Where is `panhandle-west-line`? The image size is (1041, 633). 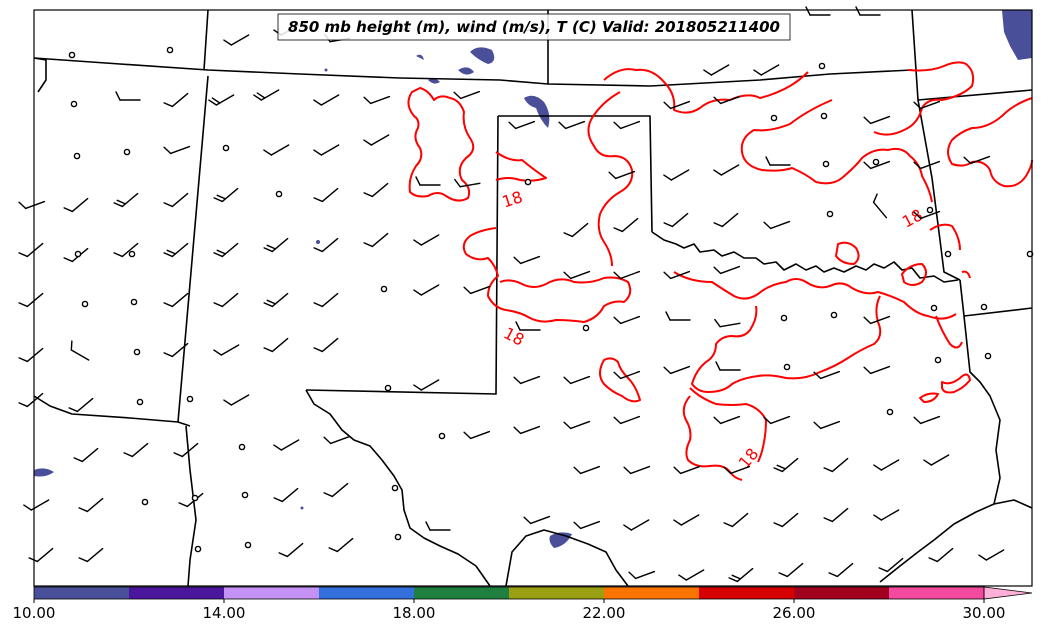
panhandle-west-line is located at coordinates (402, 255).